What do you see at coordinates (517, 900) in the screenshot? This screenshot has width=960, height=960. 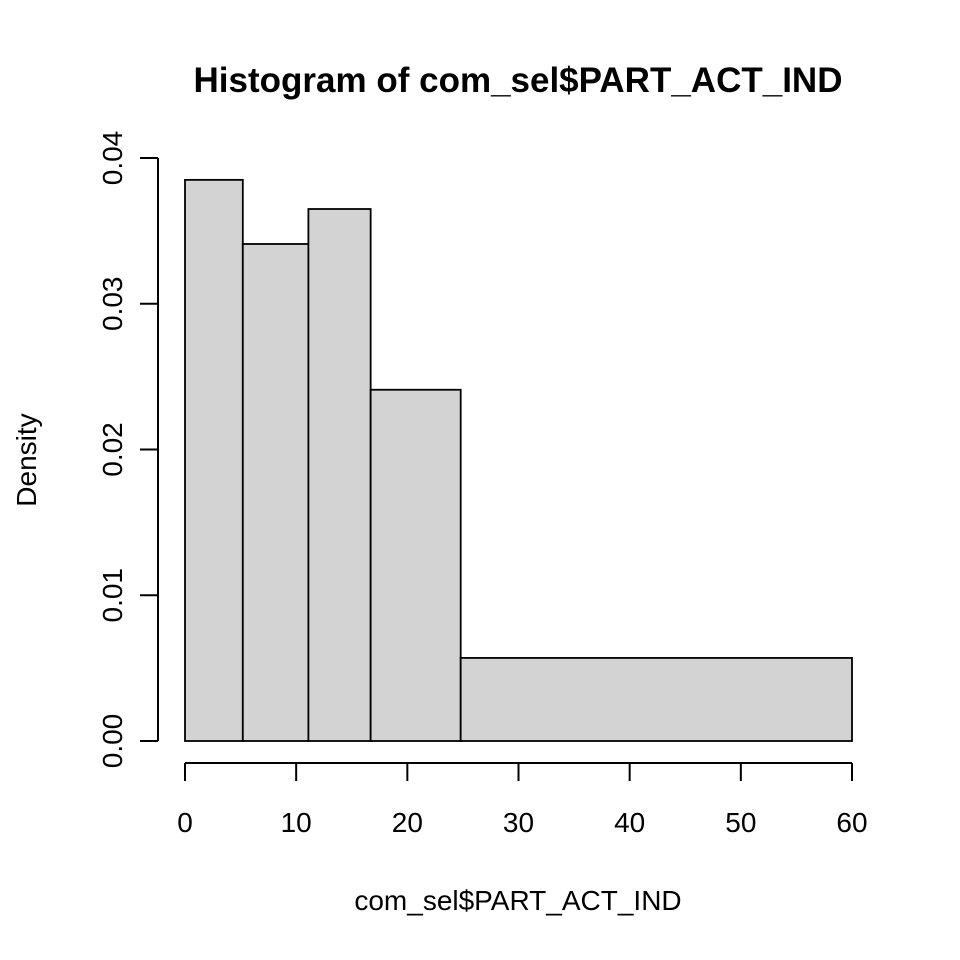 I see `x-axis-label: com_sel$PART_ACT_IND` at bounding box center [517, 900].